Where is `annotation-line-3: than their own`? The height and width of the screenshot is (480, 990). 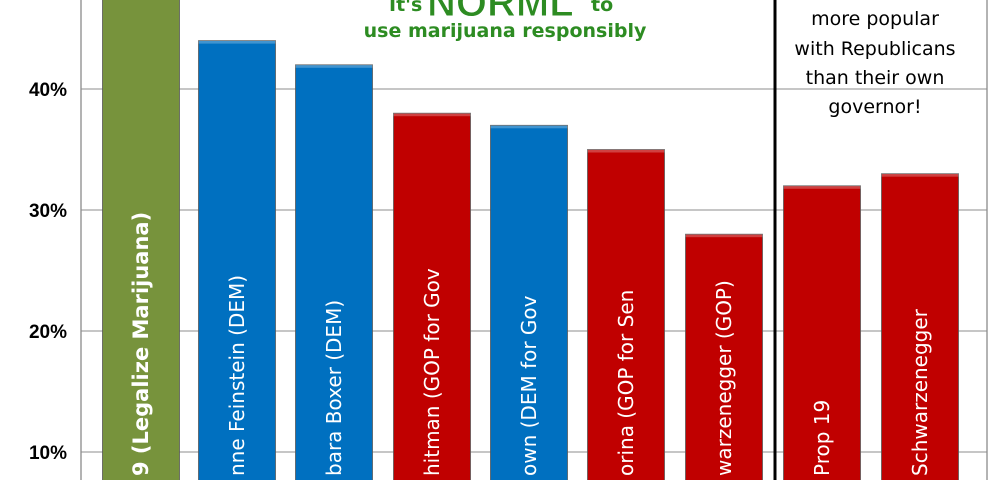
annotation-line-3: than their own is located at coordinates (875, 78).